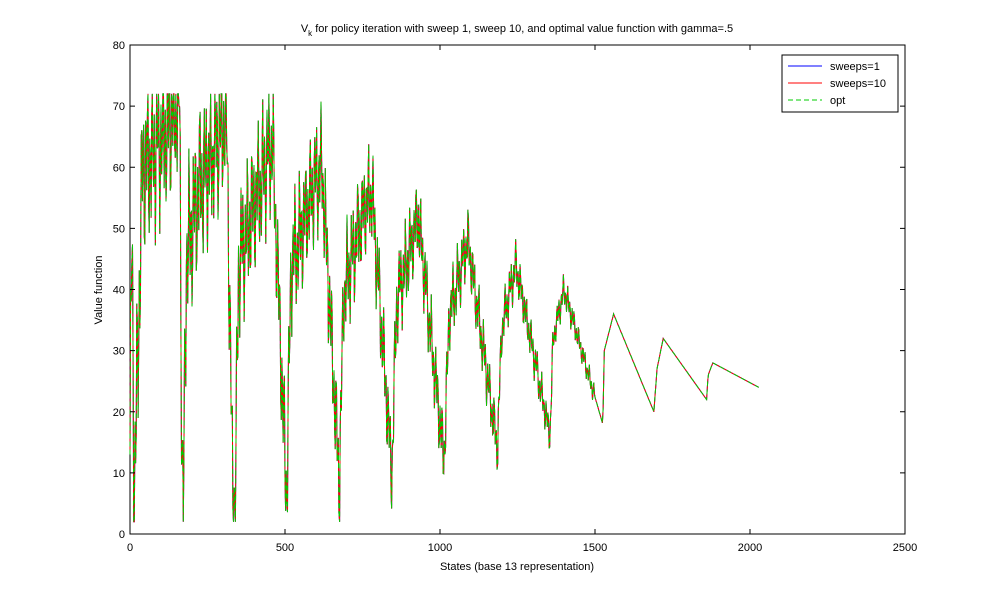 This screenshot has width=1000, height=600. Describe the element at coordinates (440, 548) in the screenshot. I see `x-tick-label: 1000` at that location.